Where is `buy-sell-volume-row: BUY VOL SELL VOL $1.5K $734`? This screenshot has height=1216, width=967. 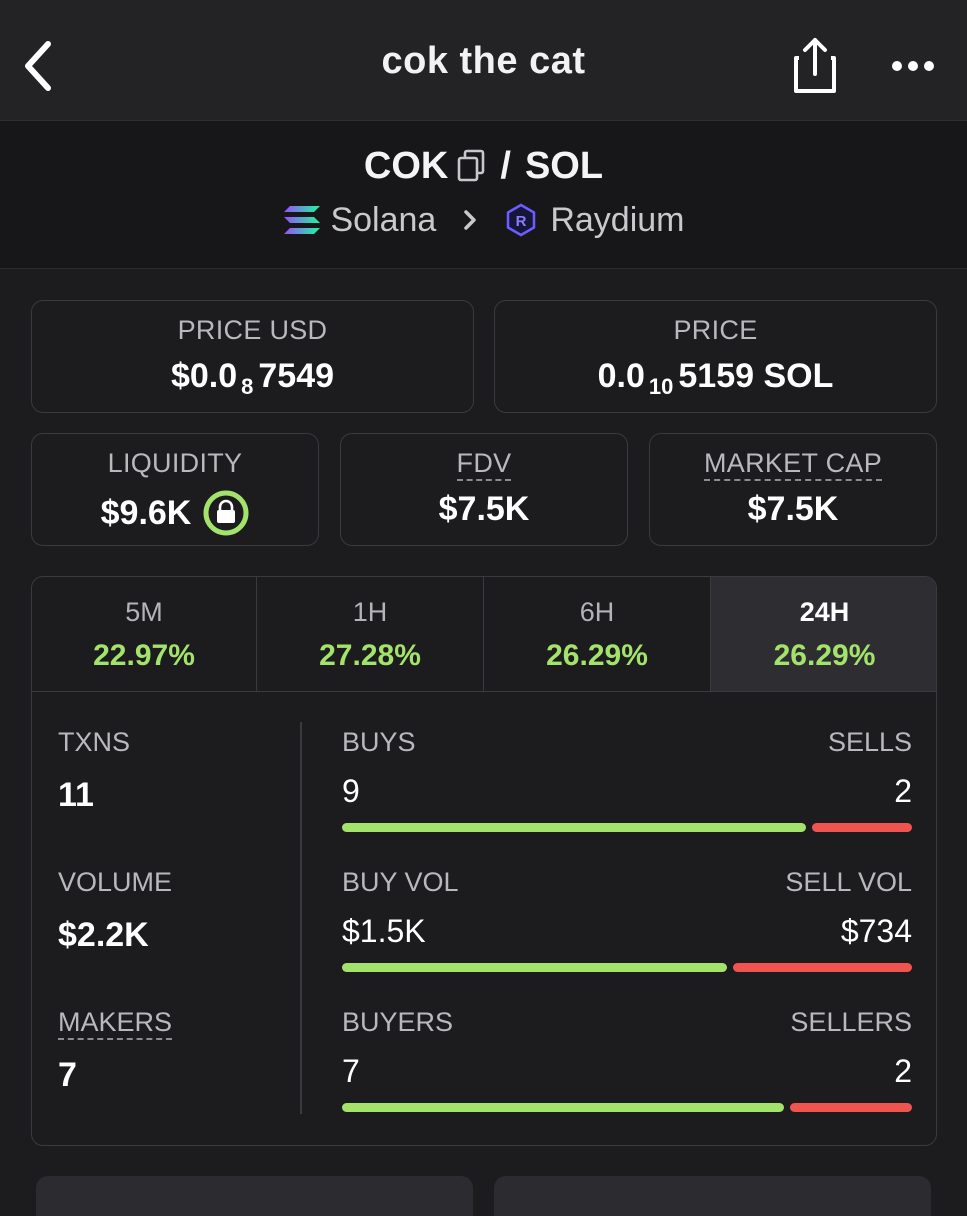
buy-sell-volume-row: BUY VOL SELL VOL $1.5K $734 is located at coordinates (627, 919).